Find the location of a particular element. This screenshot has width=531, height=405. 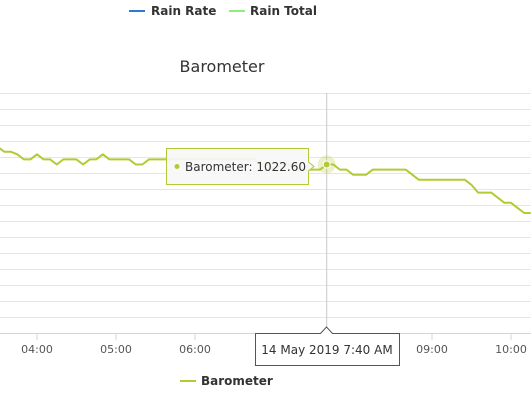

tooltip-text: Barometer: 1022.60 is located at coordinates (245, 167).